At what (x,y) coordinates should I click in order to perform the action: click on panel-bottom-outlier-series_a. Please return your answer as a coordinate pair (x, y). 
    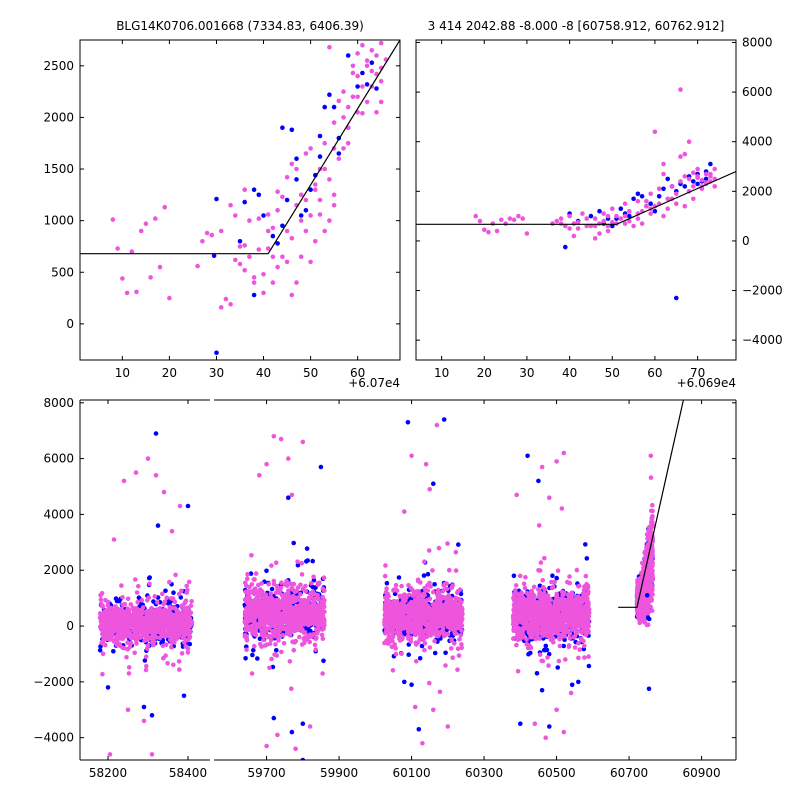
    Looking at the image, I should click on (419, 729).